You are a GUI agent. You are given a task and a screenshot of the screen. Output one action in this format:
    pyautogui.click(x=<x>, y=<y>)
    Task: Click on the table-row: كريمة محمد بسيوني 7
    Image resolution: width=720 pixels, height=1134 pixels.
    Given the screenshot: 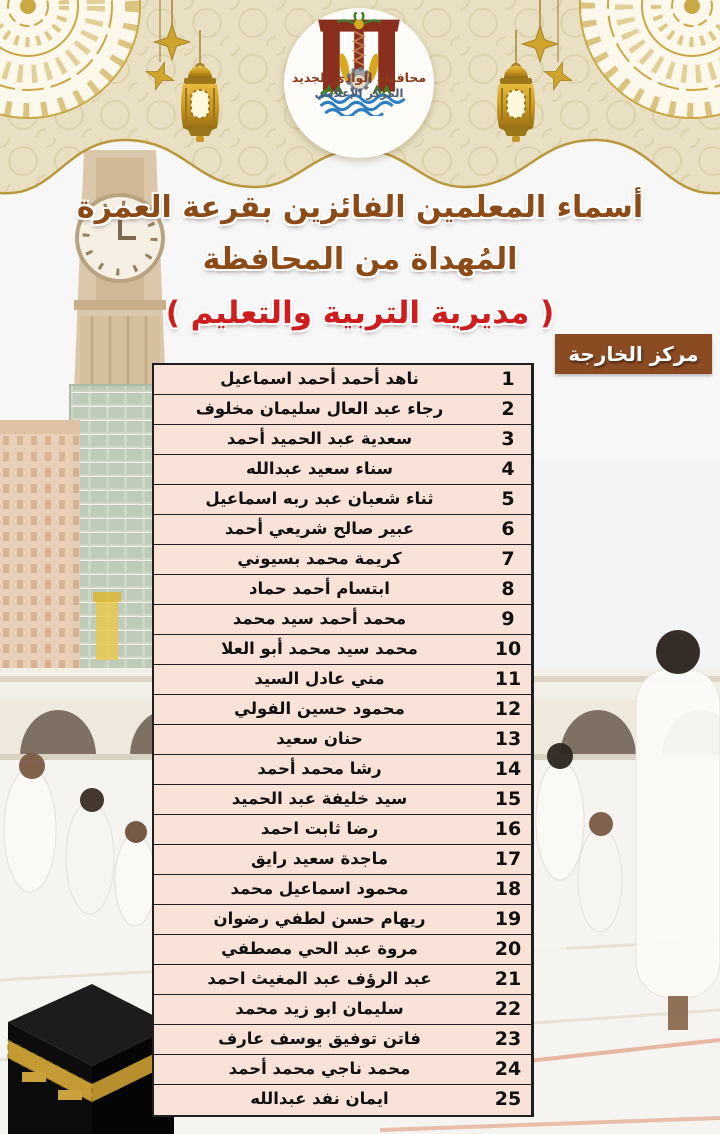 What is the action you would take?
    pyautogui.click(x=343, y=560)
    